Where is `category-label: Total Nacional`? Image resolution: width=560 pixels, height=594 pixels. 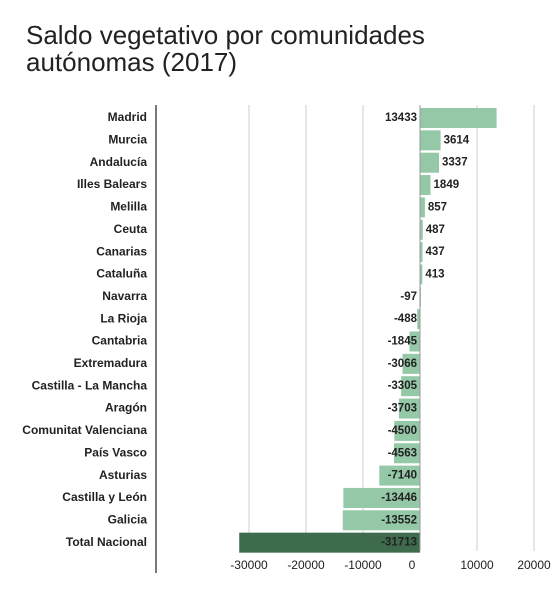 category-label: Total Nacional is located at coordinates (106, 542).